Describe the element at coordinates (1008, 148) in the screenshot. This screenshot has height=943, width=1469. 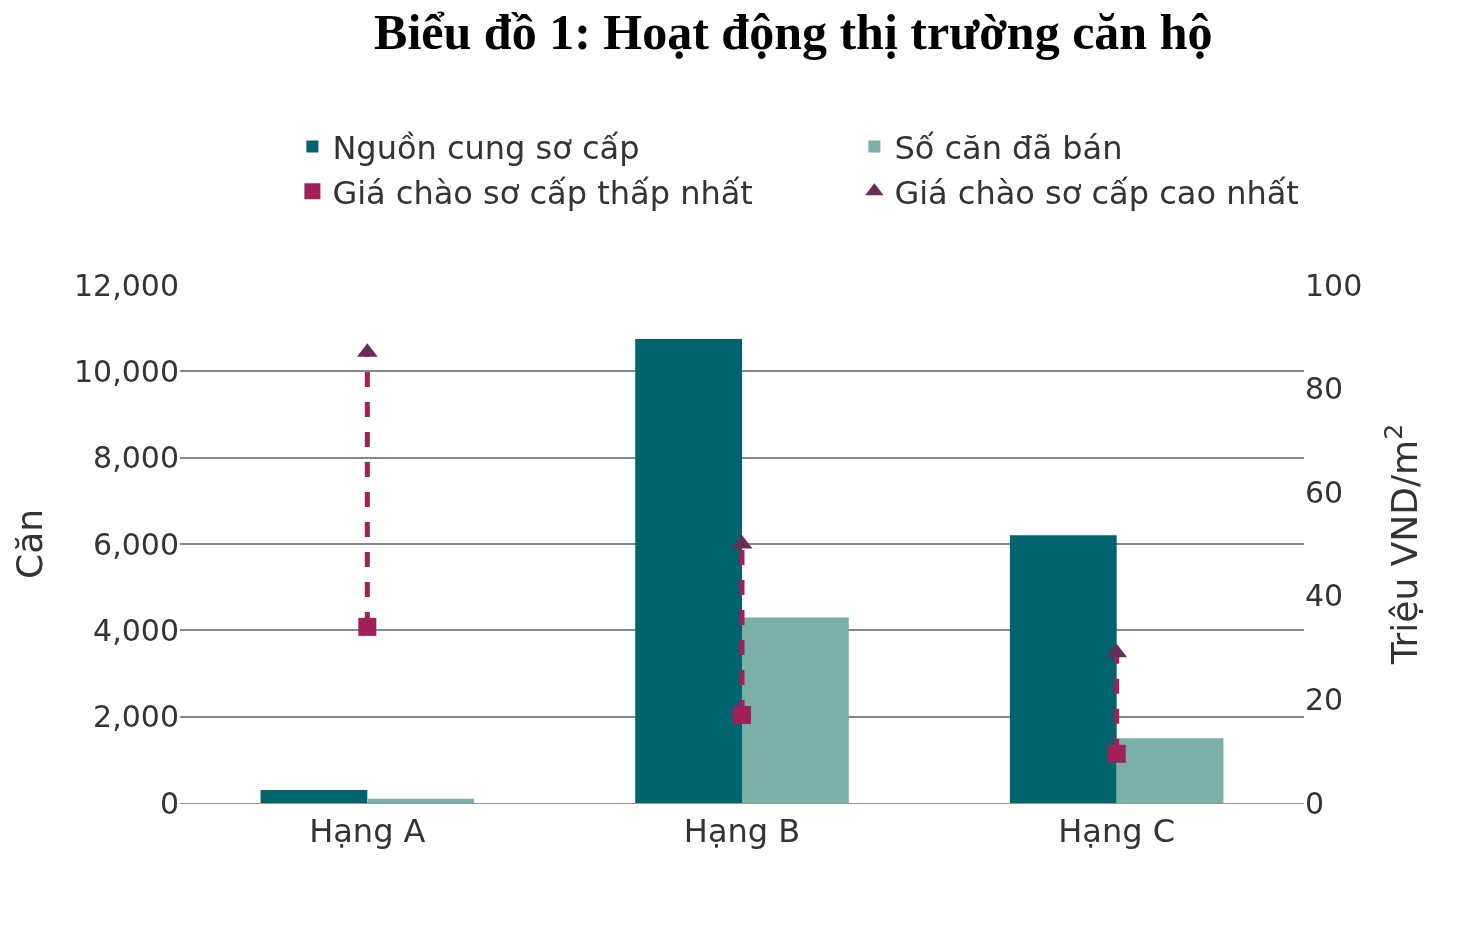
I see `legend-label: Số căn đã bán` at that location.